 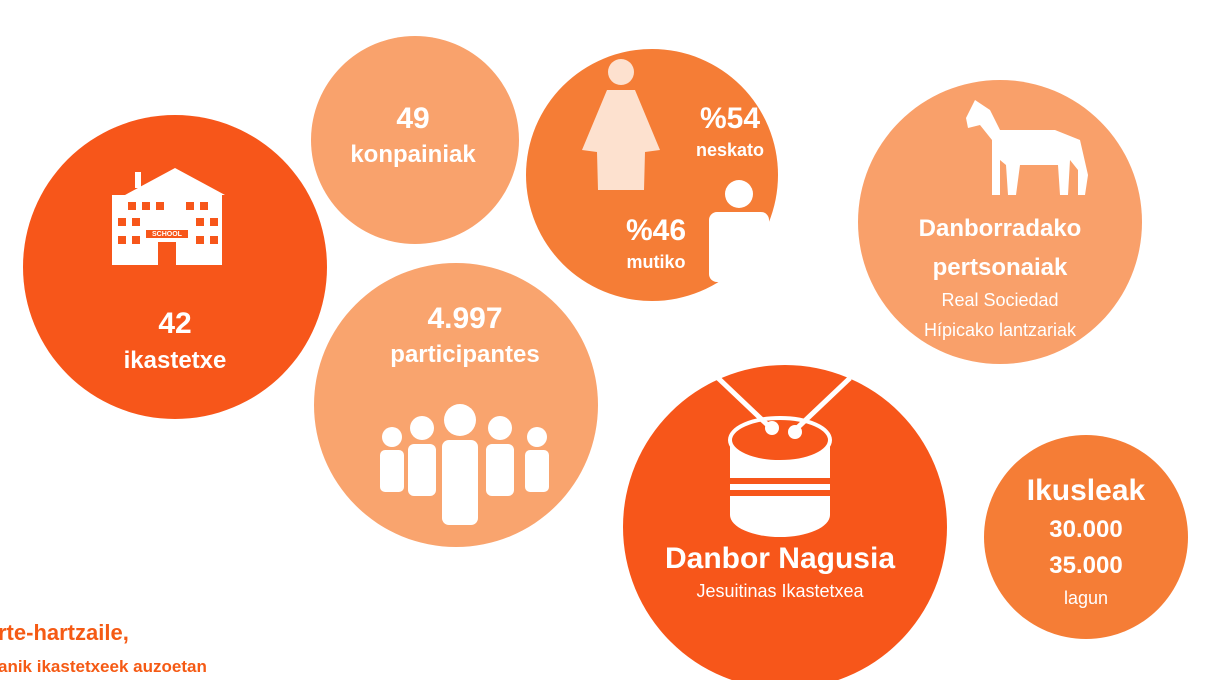 I want to click on schools-number: 42, so click(x=174, y=323).